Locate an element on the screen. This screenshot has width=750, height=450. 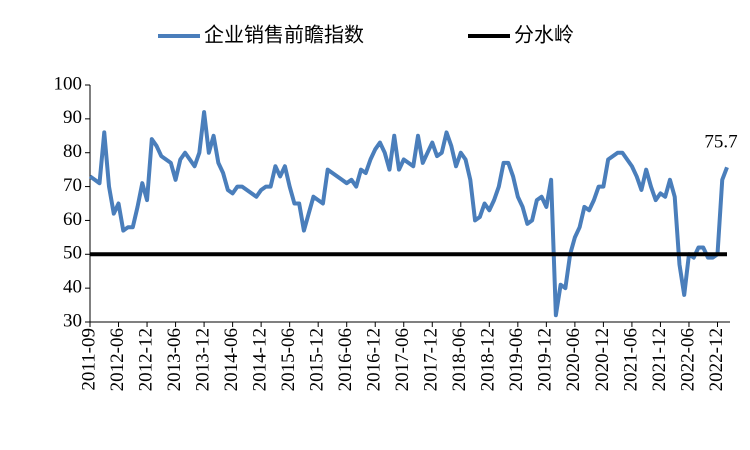
y-tick-label: 80 is located at coordinates (72, 151).